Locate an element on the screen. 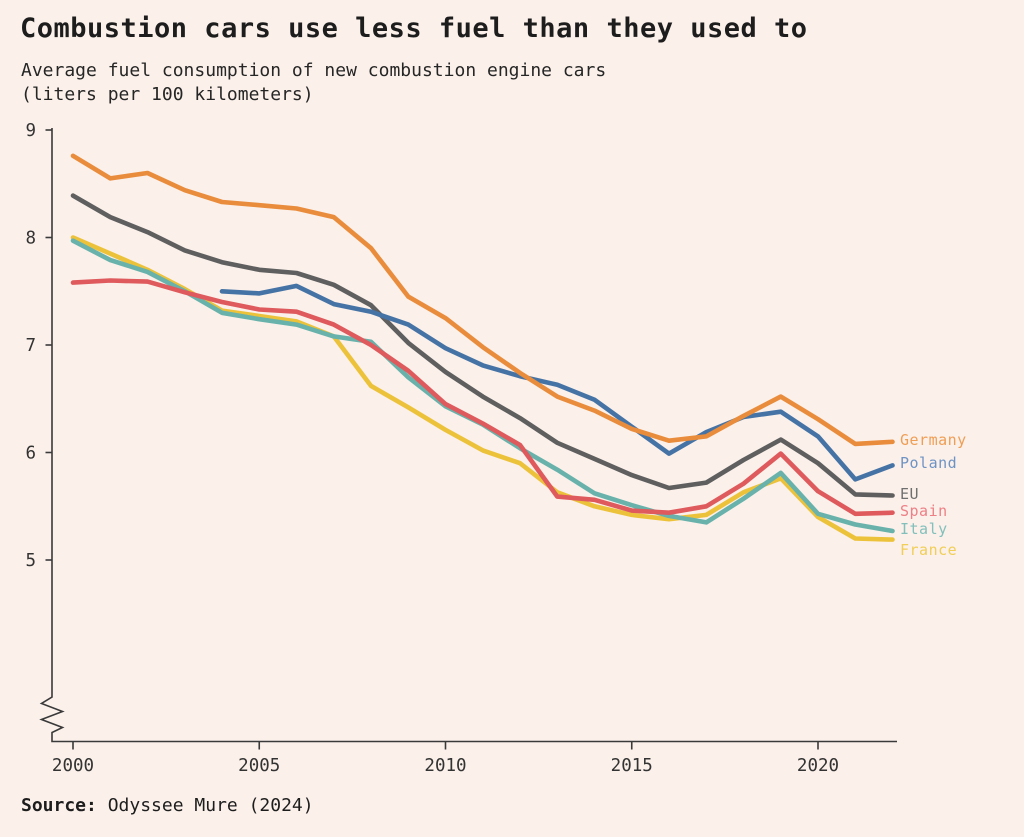  source-line: Source: Odyssee Mure (2024) is located at coordinates (167, 805).